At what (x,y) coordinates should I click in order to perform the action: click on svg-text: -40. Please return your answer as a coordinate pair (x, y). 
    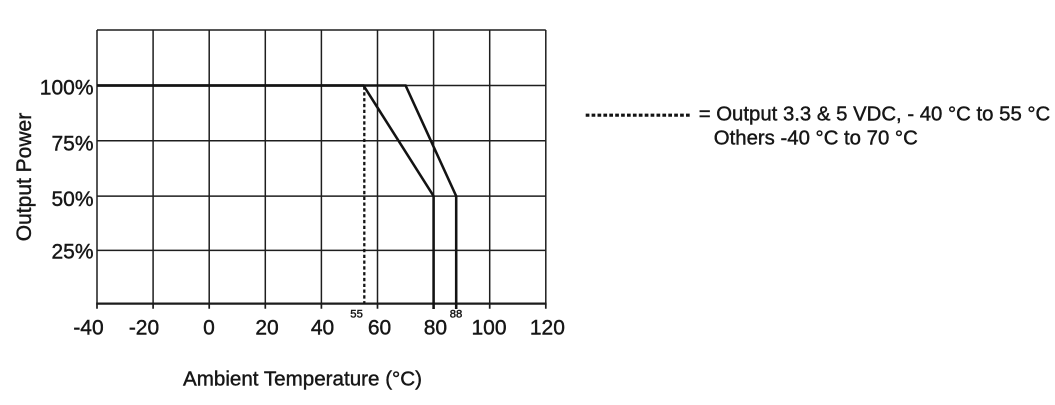
    Looking at the image, I should click on (88, 328).